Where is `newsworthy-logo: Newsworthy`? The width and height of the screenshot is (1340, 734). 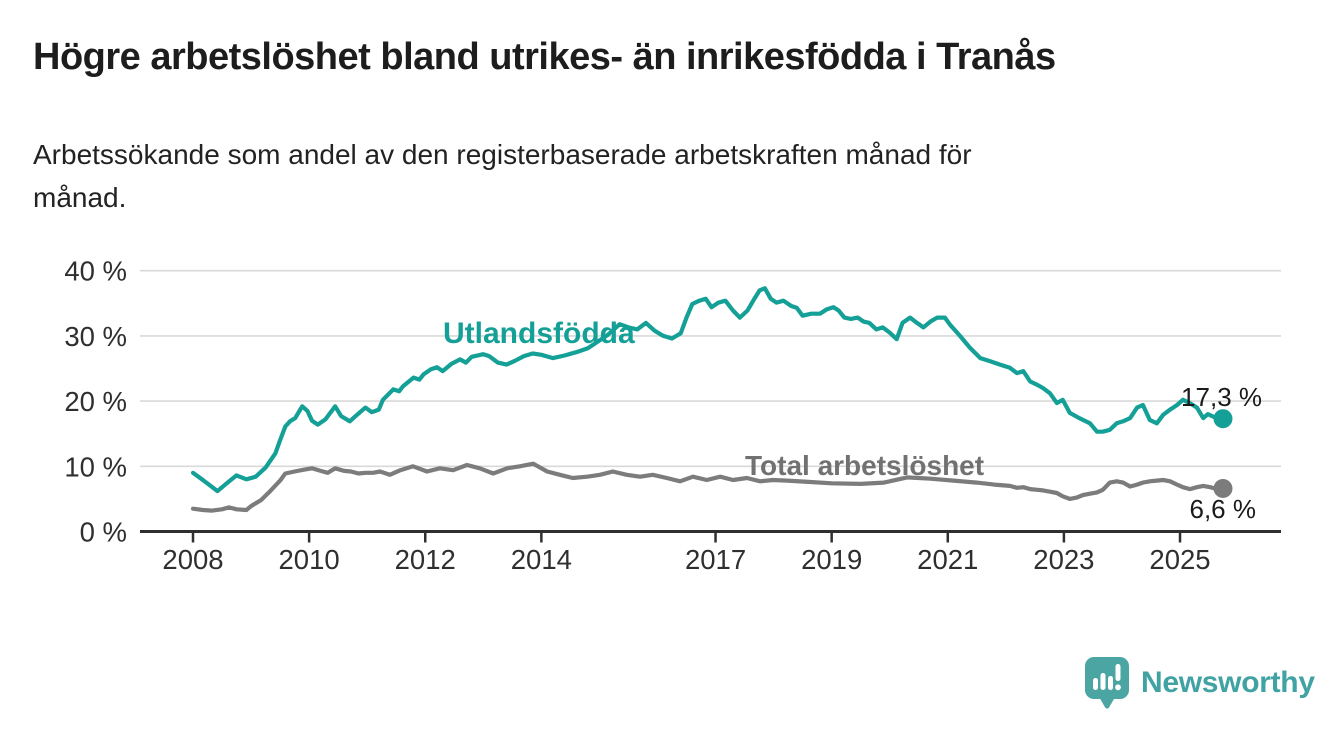
newsworthy-logo: Newsworthy is located at coordinates (1199, 683).